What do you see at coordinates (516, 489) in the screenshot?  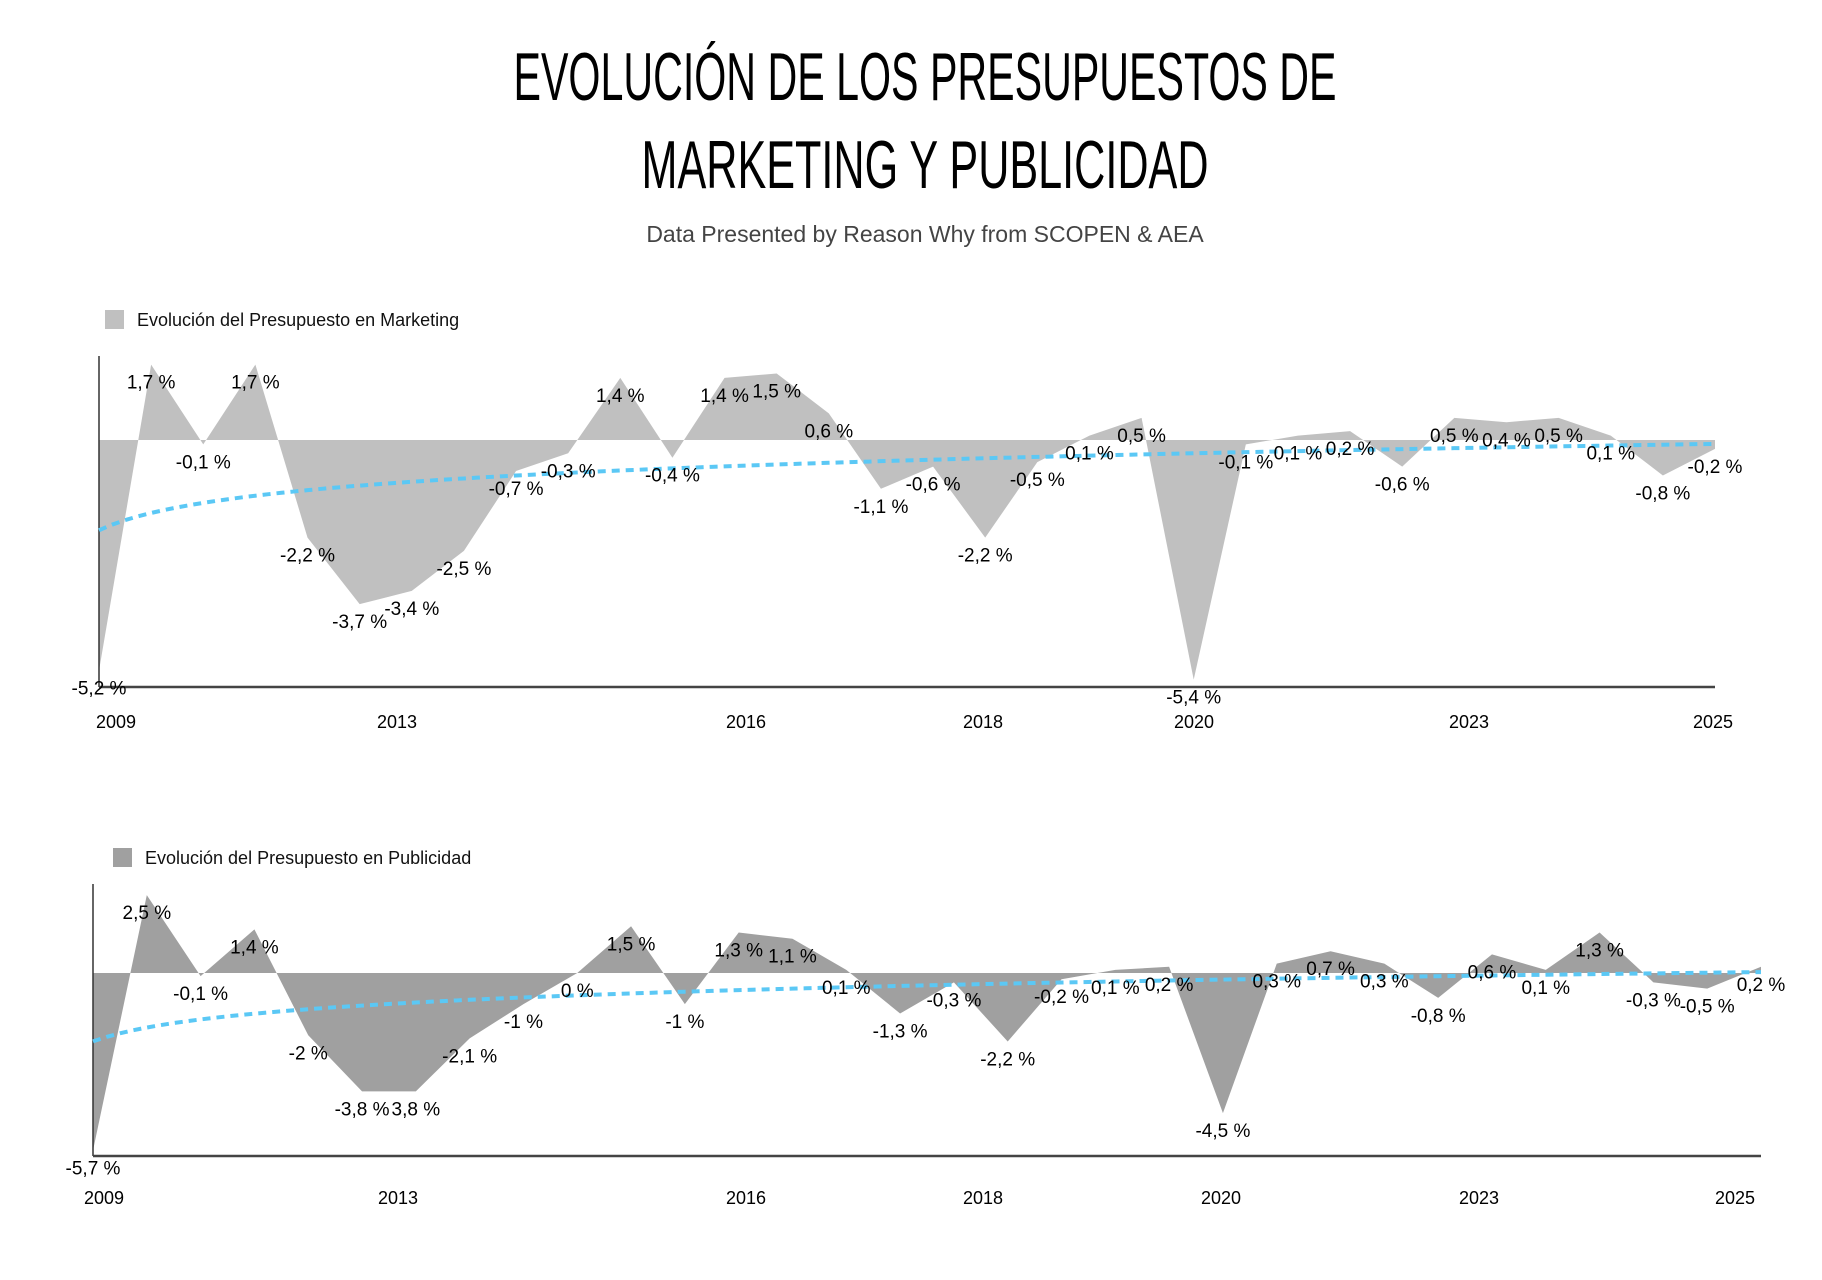 I see `data-label: -0,7 %` at bounding box center [516, 489].